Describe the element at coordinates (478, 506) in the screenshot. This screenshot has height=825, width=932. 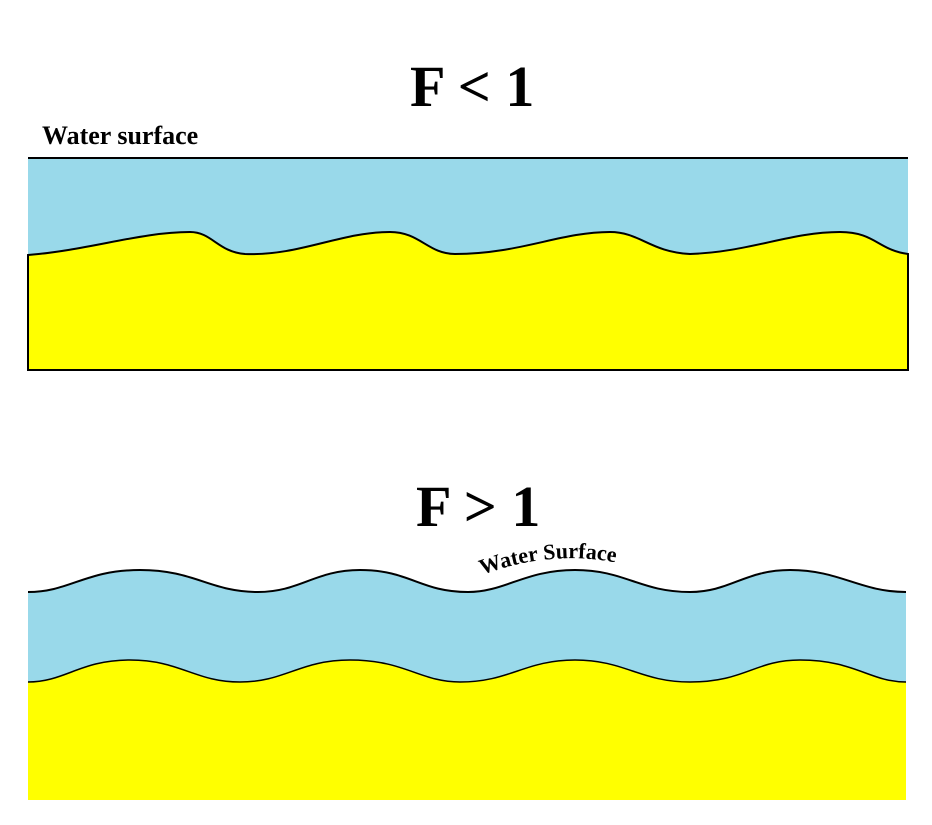
I see `title-supercritical: F > 1` at that location.